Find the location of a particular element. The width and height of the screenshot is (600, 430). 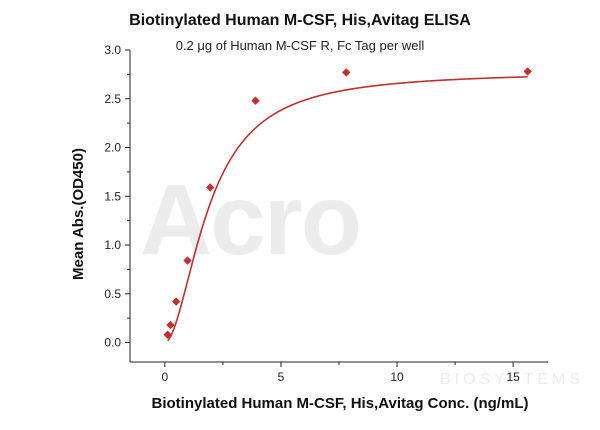

y-axis-label: Mean Abs.(OD450) is located at coordinates (78, 214).